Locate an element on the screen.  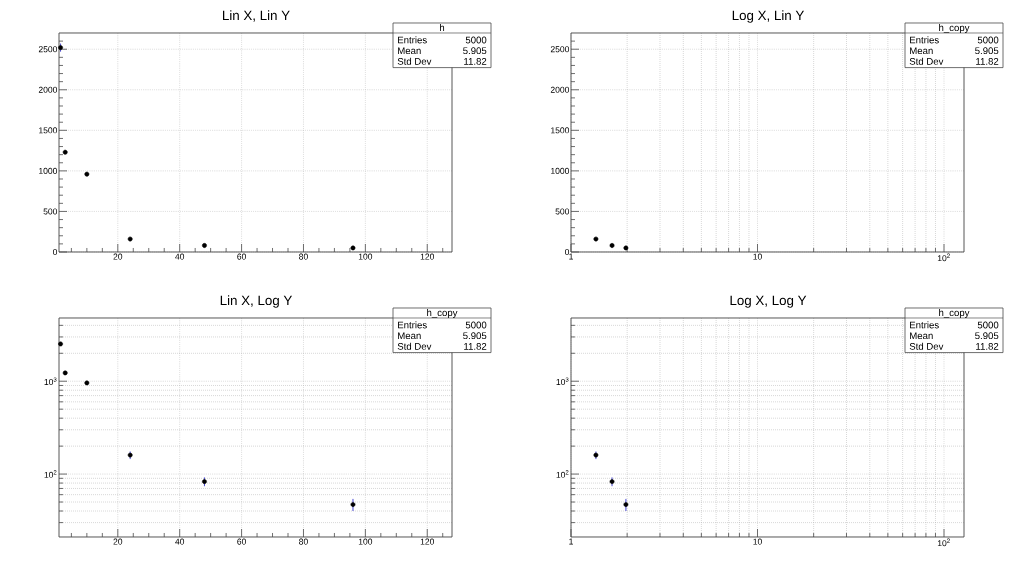
point is located at coordinates (353, 504).